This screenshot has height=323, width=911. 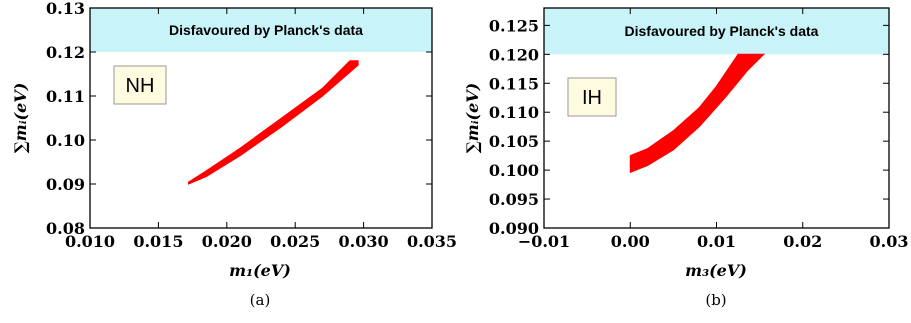 I want to click on hierarchy-tag-label: NH, so click(x=140, y=86).